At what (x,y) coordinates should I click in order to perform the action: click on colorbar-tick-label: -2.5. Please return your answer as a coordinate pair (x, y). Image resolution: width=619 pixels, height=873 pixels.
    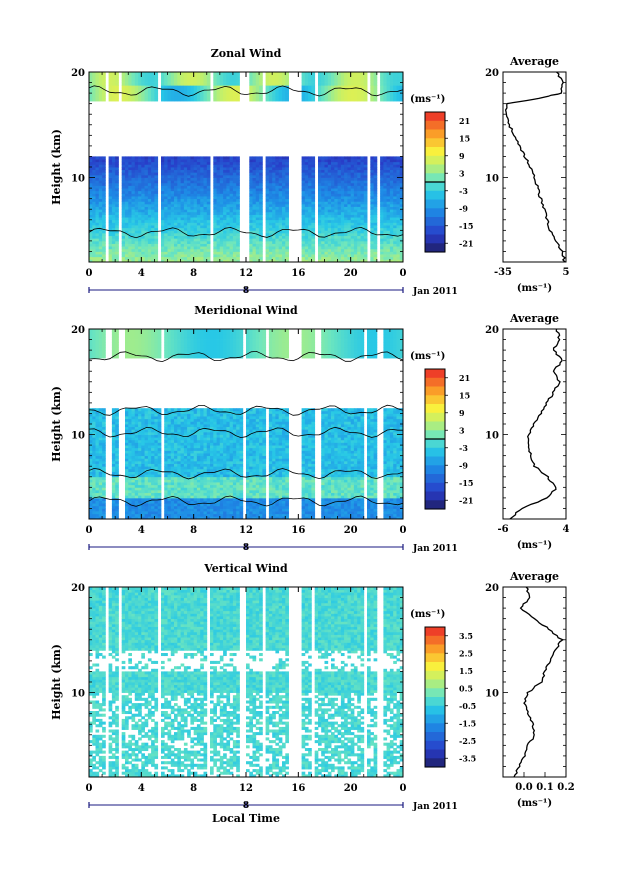
    Looking at the image, I should click on (467, 741).